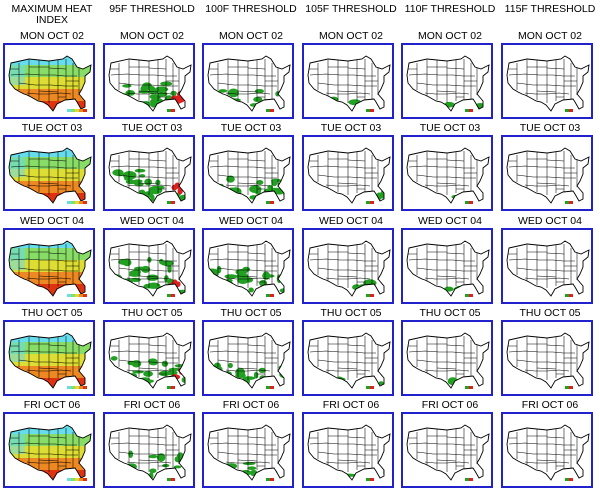 The width and height of the screenshot is (600, 500). What do you see at coordinates (152, 9) in the screenshot?
I see `column-header: 95F THRESHOLD` at bounding box center [152, 9].